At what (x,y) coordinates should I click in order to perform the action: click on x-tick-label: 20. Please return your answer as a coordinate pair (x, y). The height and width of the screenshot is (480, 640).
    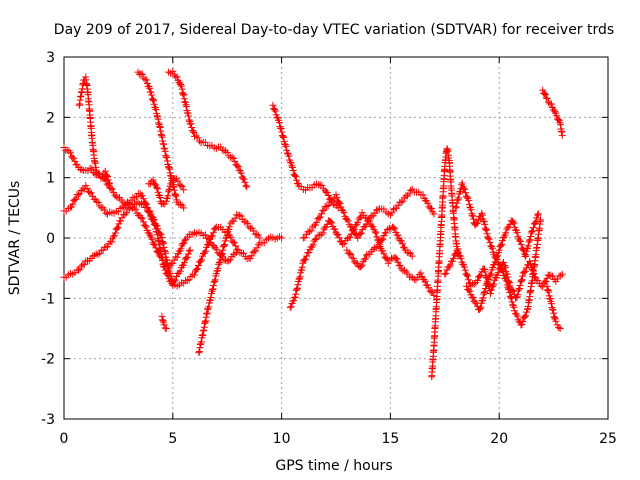
    Looking at the image, I should click on (499, 439).